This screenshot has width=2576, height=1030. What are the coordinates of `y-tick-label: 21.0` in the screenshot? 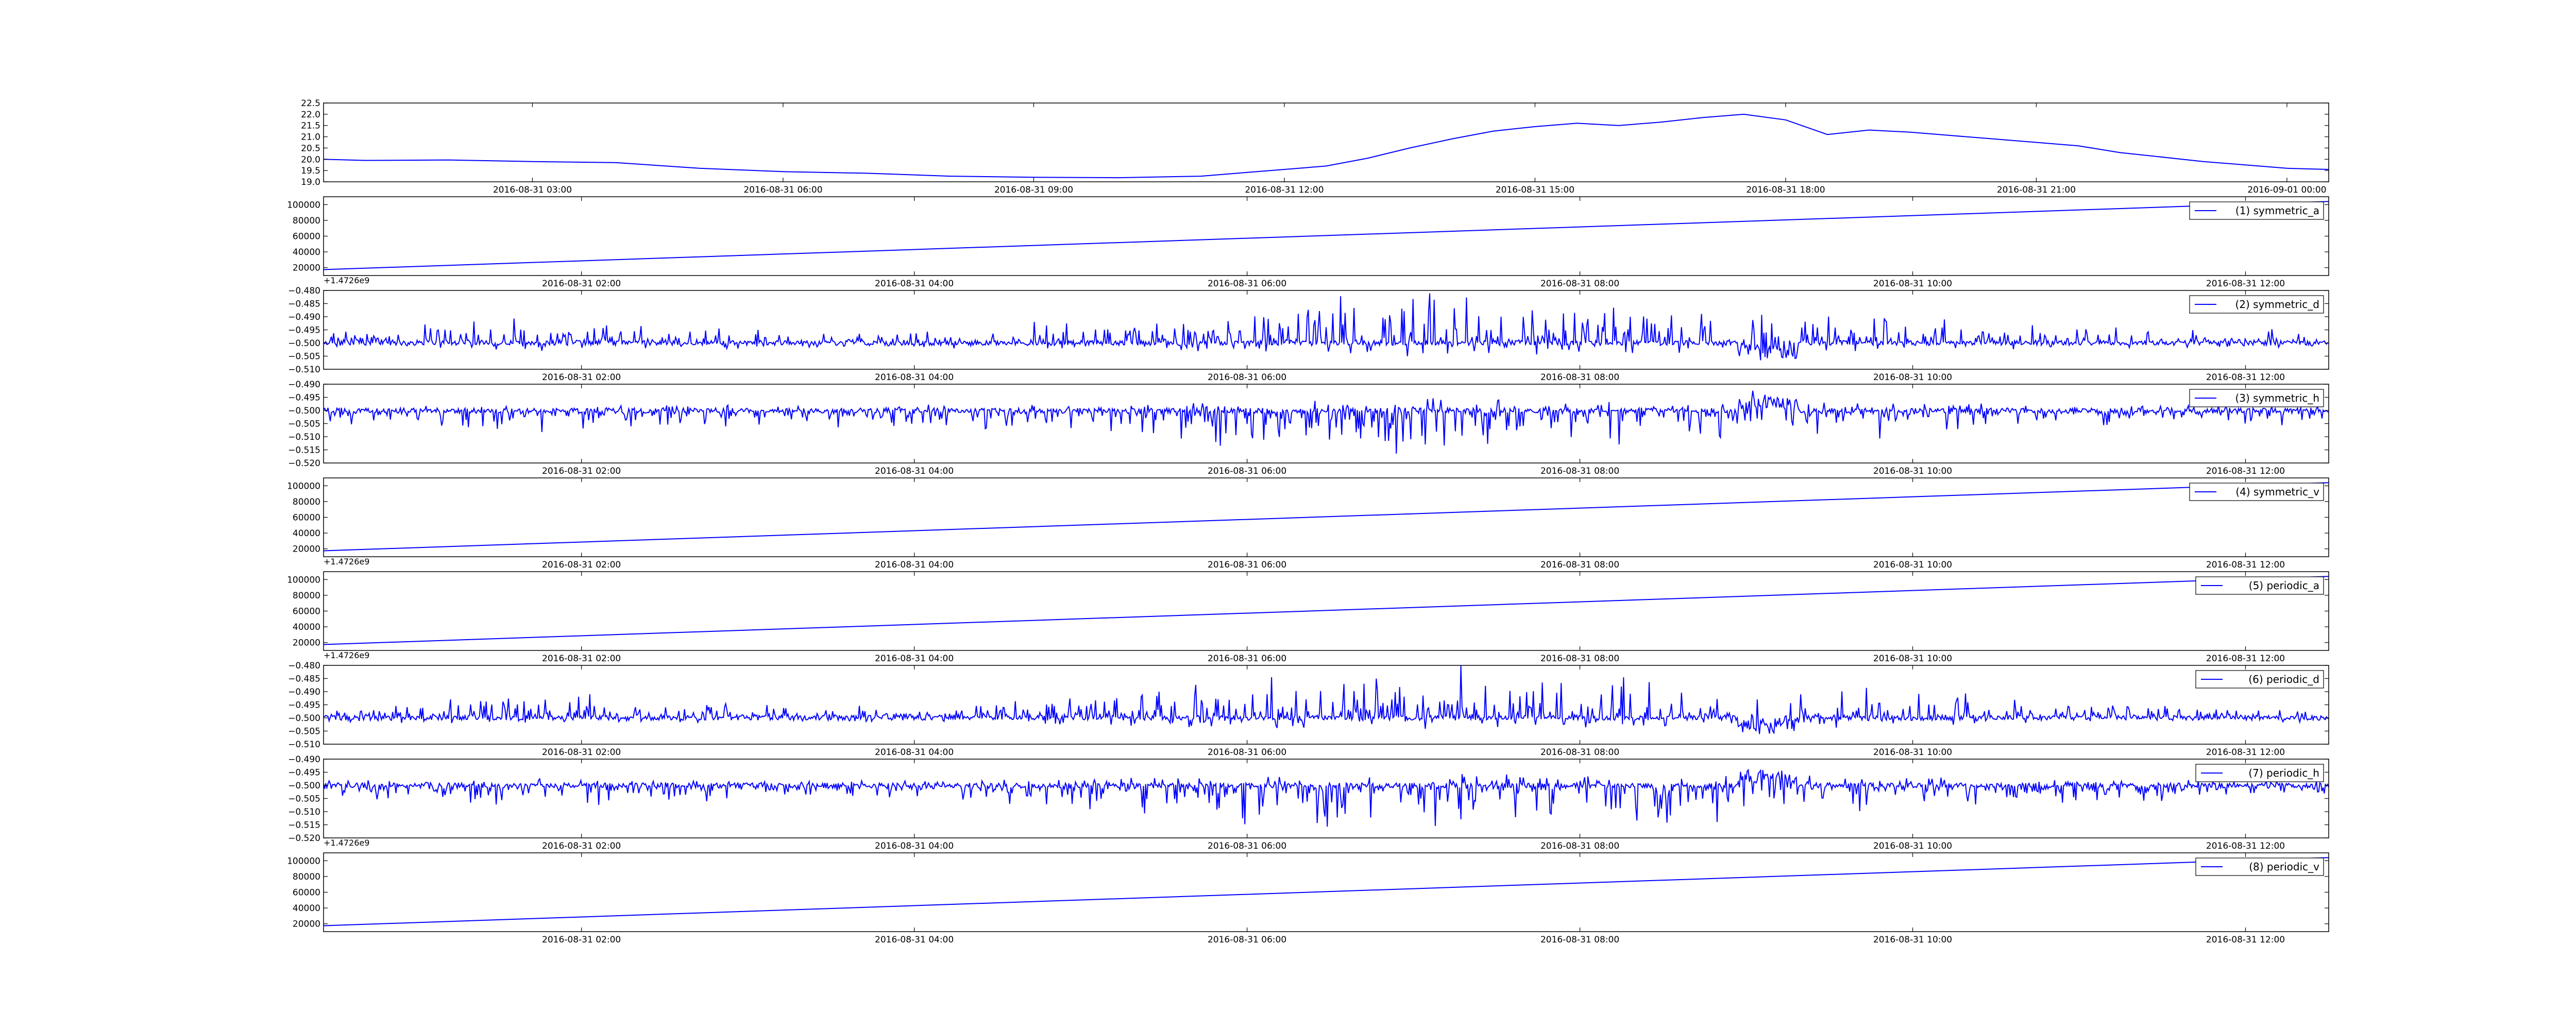 It's located at (310, 137).